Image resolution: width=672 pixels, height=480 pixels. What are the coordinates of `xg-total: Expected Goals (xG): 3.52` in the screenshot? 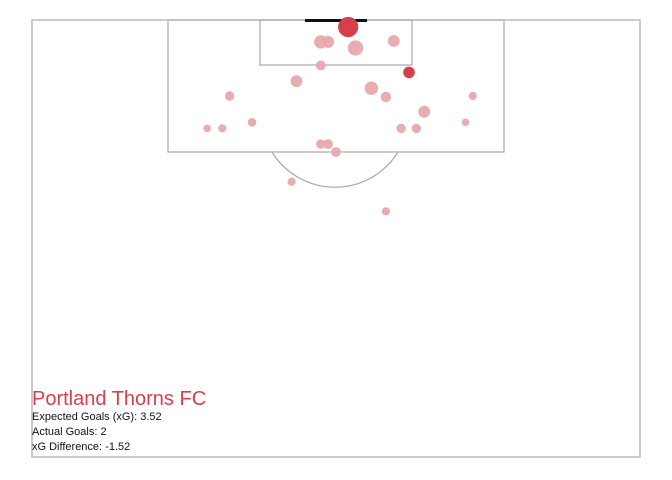 It's located at (97, 417).